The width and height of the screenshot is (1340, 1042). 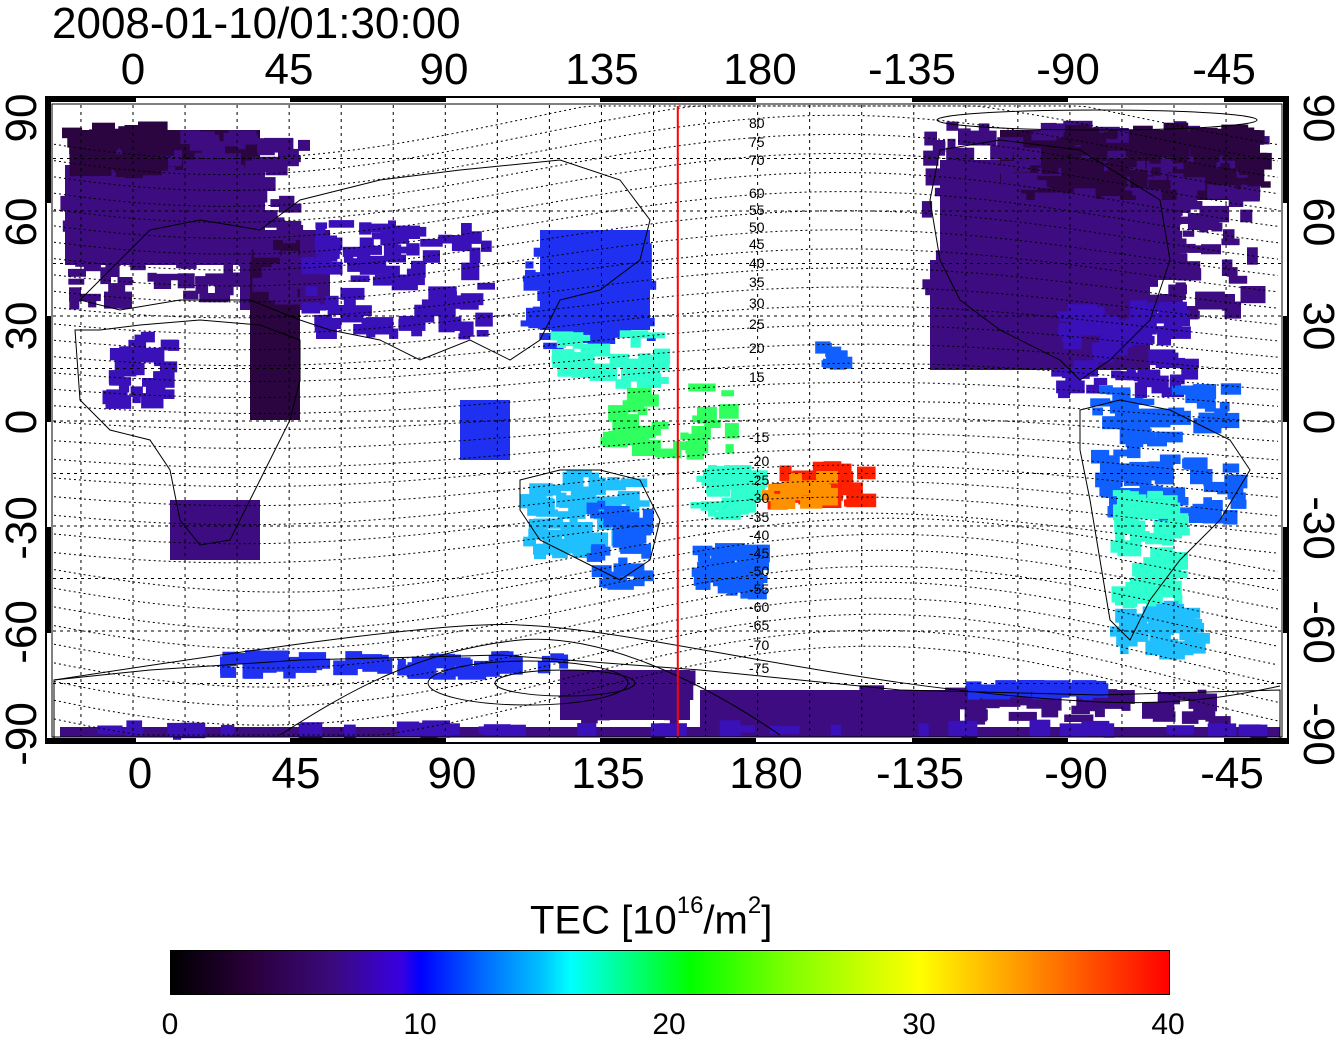 I want to click on map-title: 2008-01-10/01:30:00, so click(x=256, y=24).